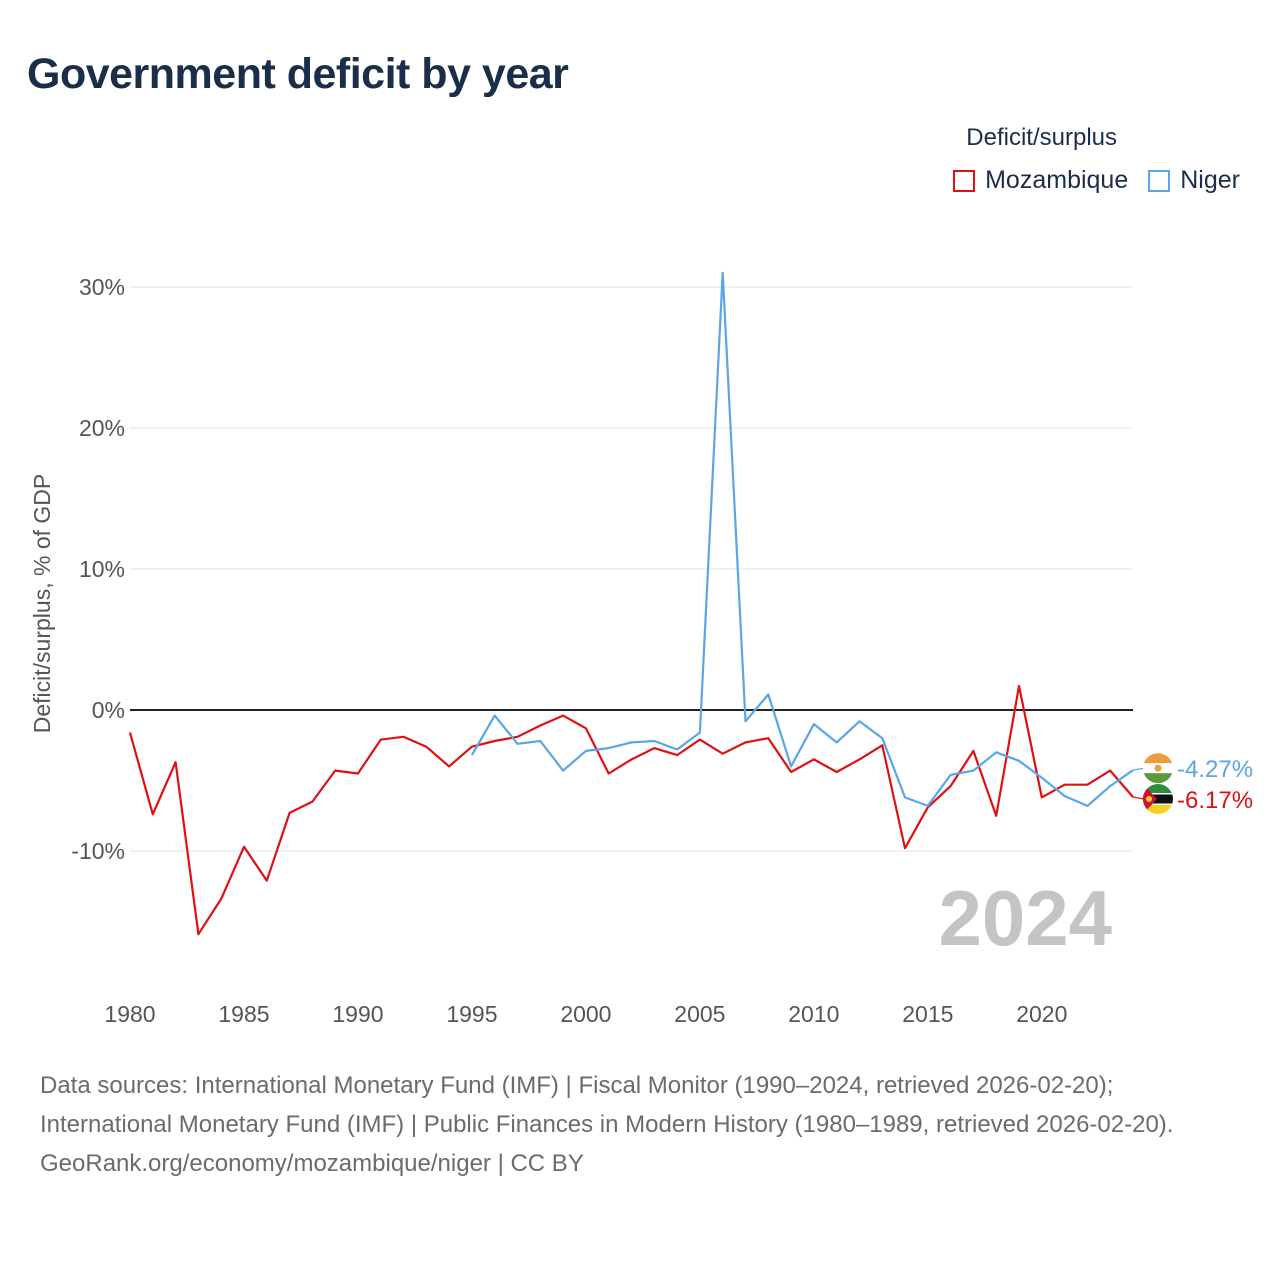 The image size is (1280, 1280). What do you see at coordinates (357, 1014) in the screenshot?
I see `x-tick-label: 1990` at bounding box center [357, 1014].